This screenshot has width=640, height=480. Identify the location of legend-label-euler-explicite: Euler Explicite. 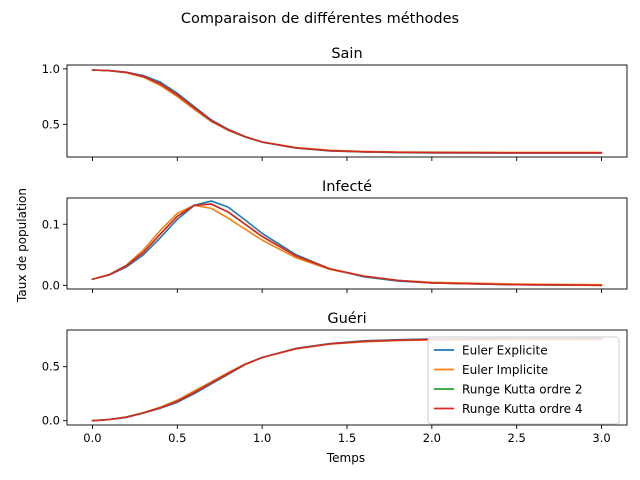
(505, 351).